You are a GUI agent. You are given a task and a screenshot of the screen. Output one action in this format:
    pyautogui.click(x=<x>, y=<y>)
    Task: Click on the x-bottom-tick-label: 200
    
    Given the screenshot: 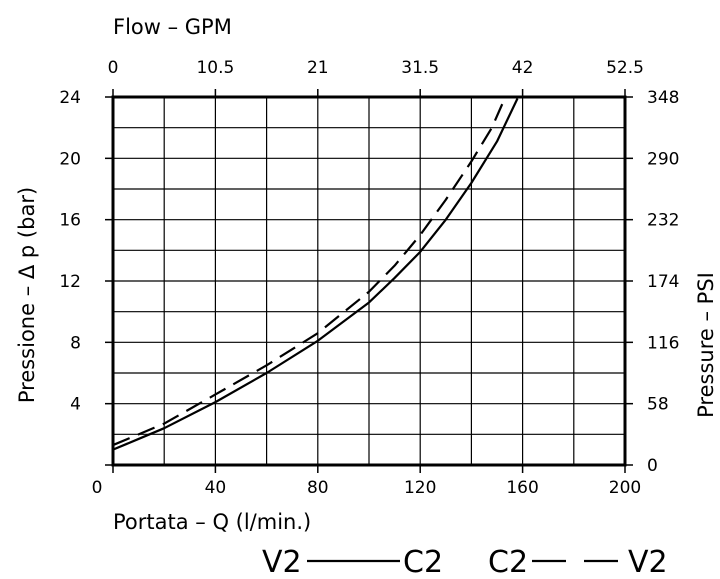 What is the action you would take?
    pyautogui.click(x=625, y=488)
    